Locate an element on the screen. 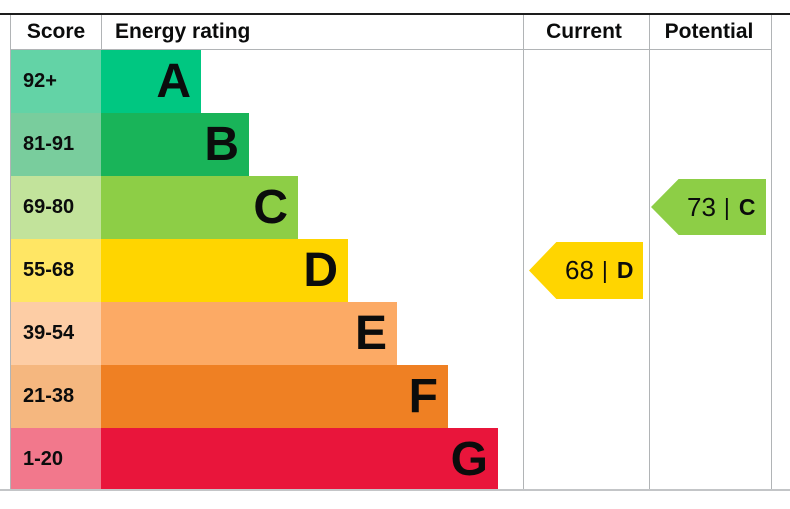 This screenshot has height=509, width=790. potential-score-value: 73 is located at coordinates (701, 206).